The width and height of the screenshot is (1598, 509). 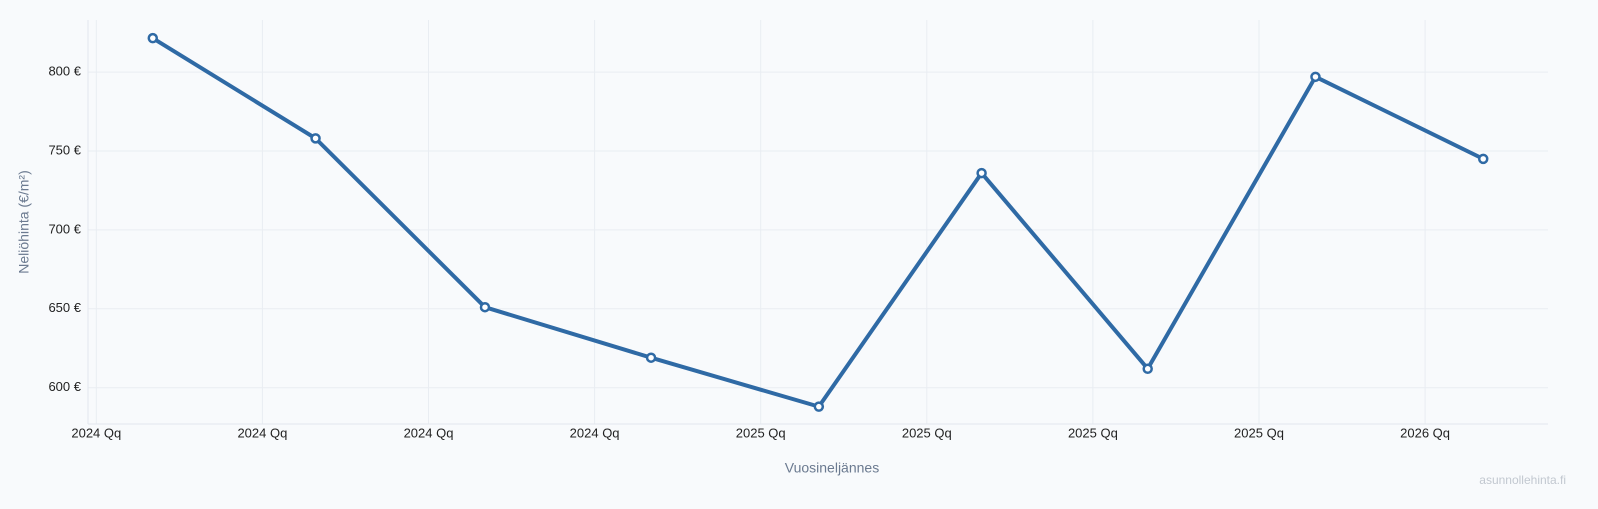 What do you see at coordinates (64, 71) in the screenshot?
I see `y-tick-label: 800 €` at bounding box center [64, 71].